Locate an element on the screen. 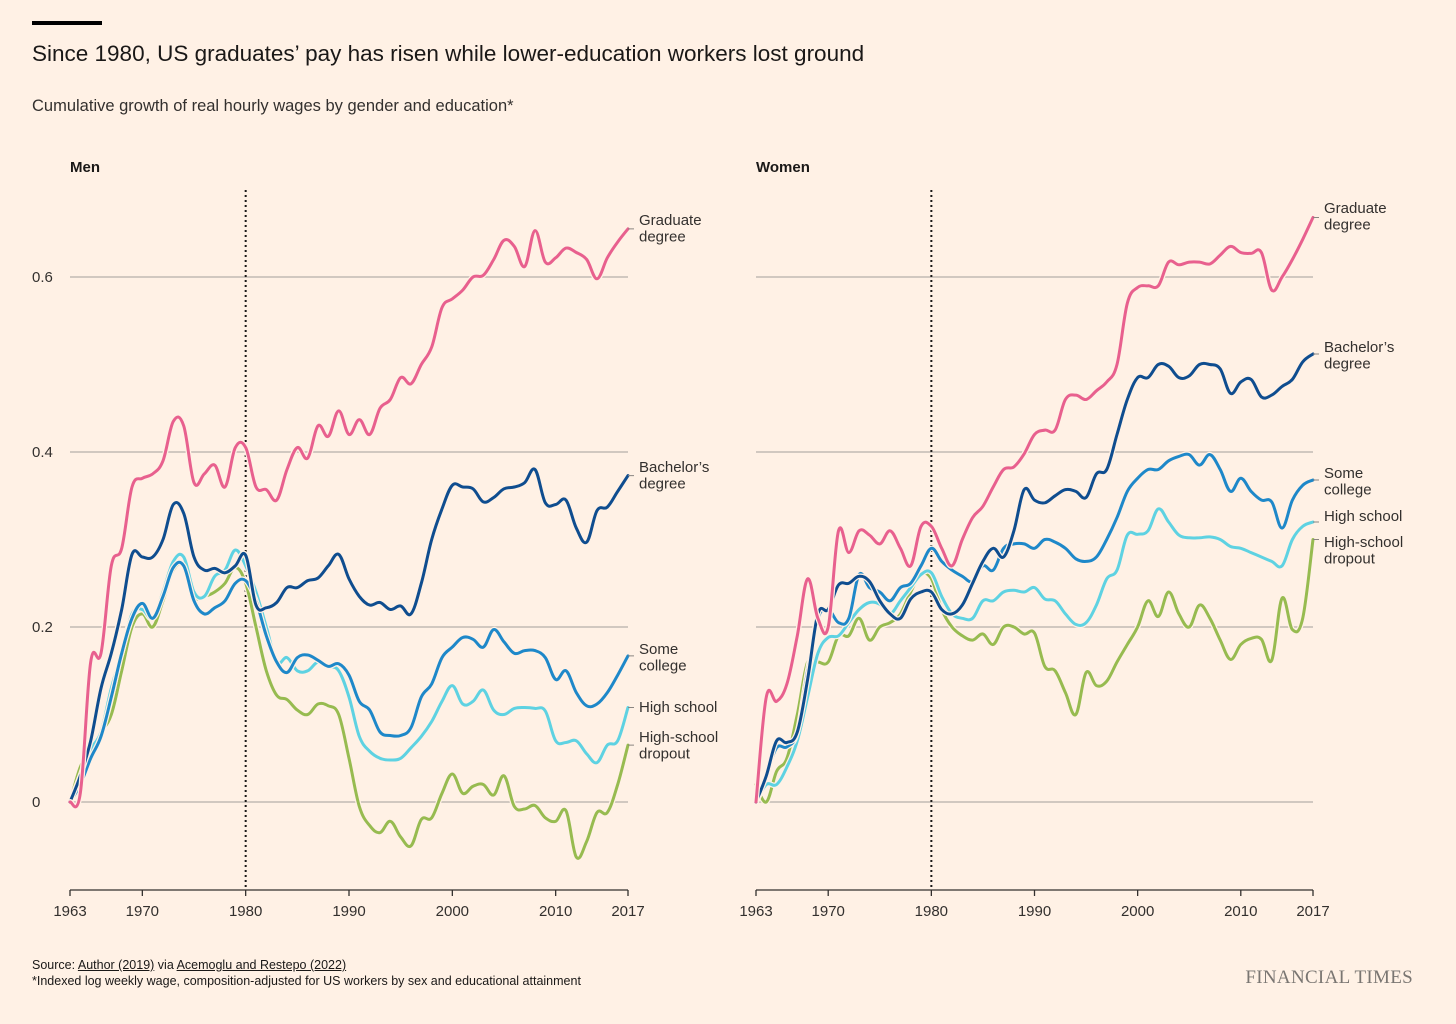  source-prefix: Source: is located at coordinates (55, 965).